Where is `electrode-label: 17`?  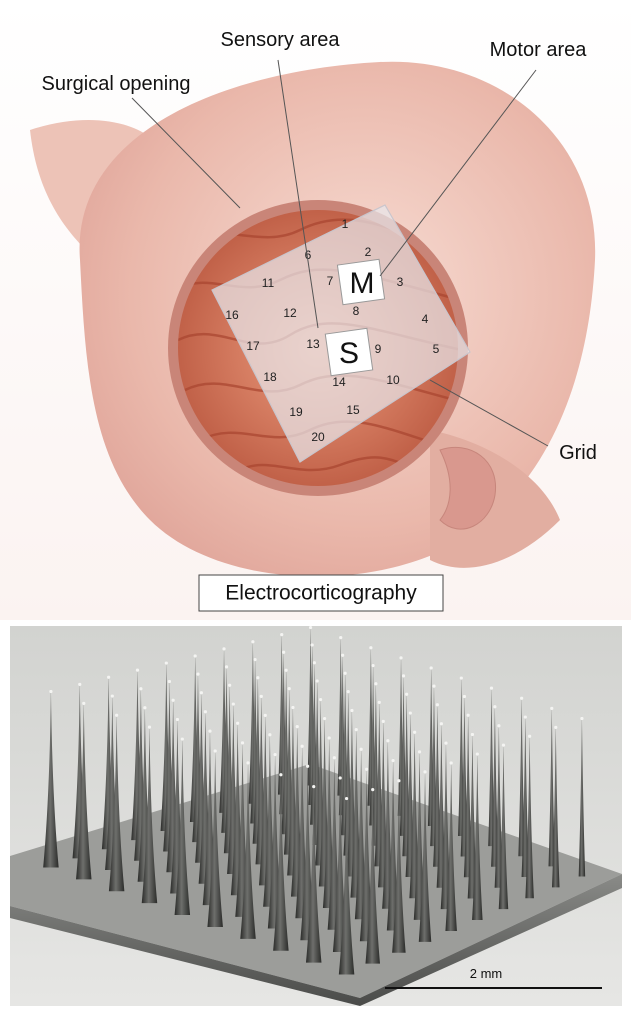 electrode-label: 17 is located at coordinates (253, 346).